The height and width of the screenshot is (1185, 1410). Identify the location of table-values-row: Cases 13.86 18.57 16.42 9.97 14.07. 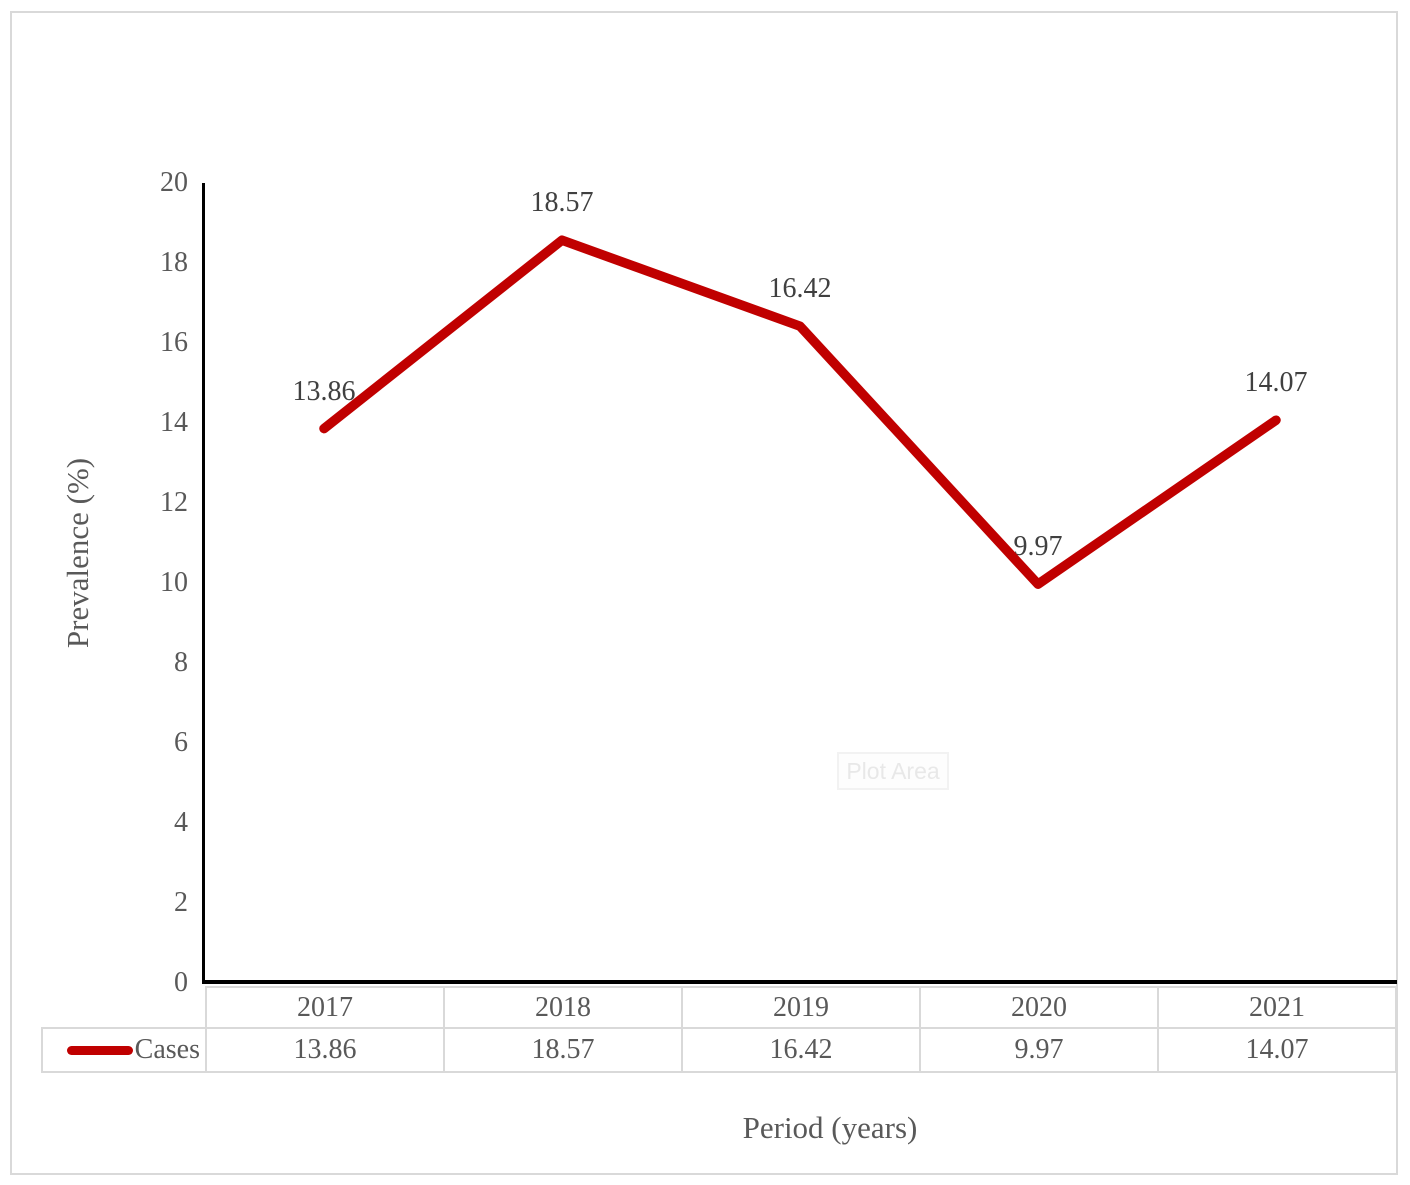
(719, 1050).